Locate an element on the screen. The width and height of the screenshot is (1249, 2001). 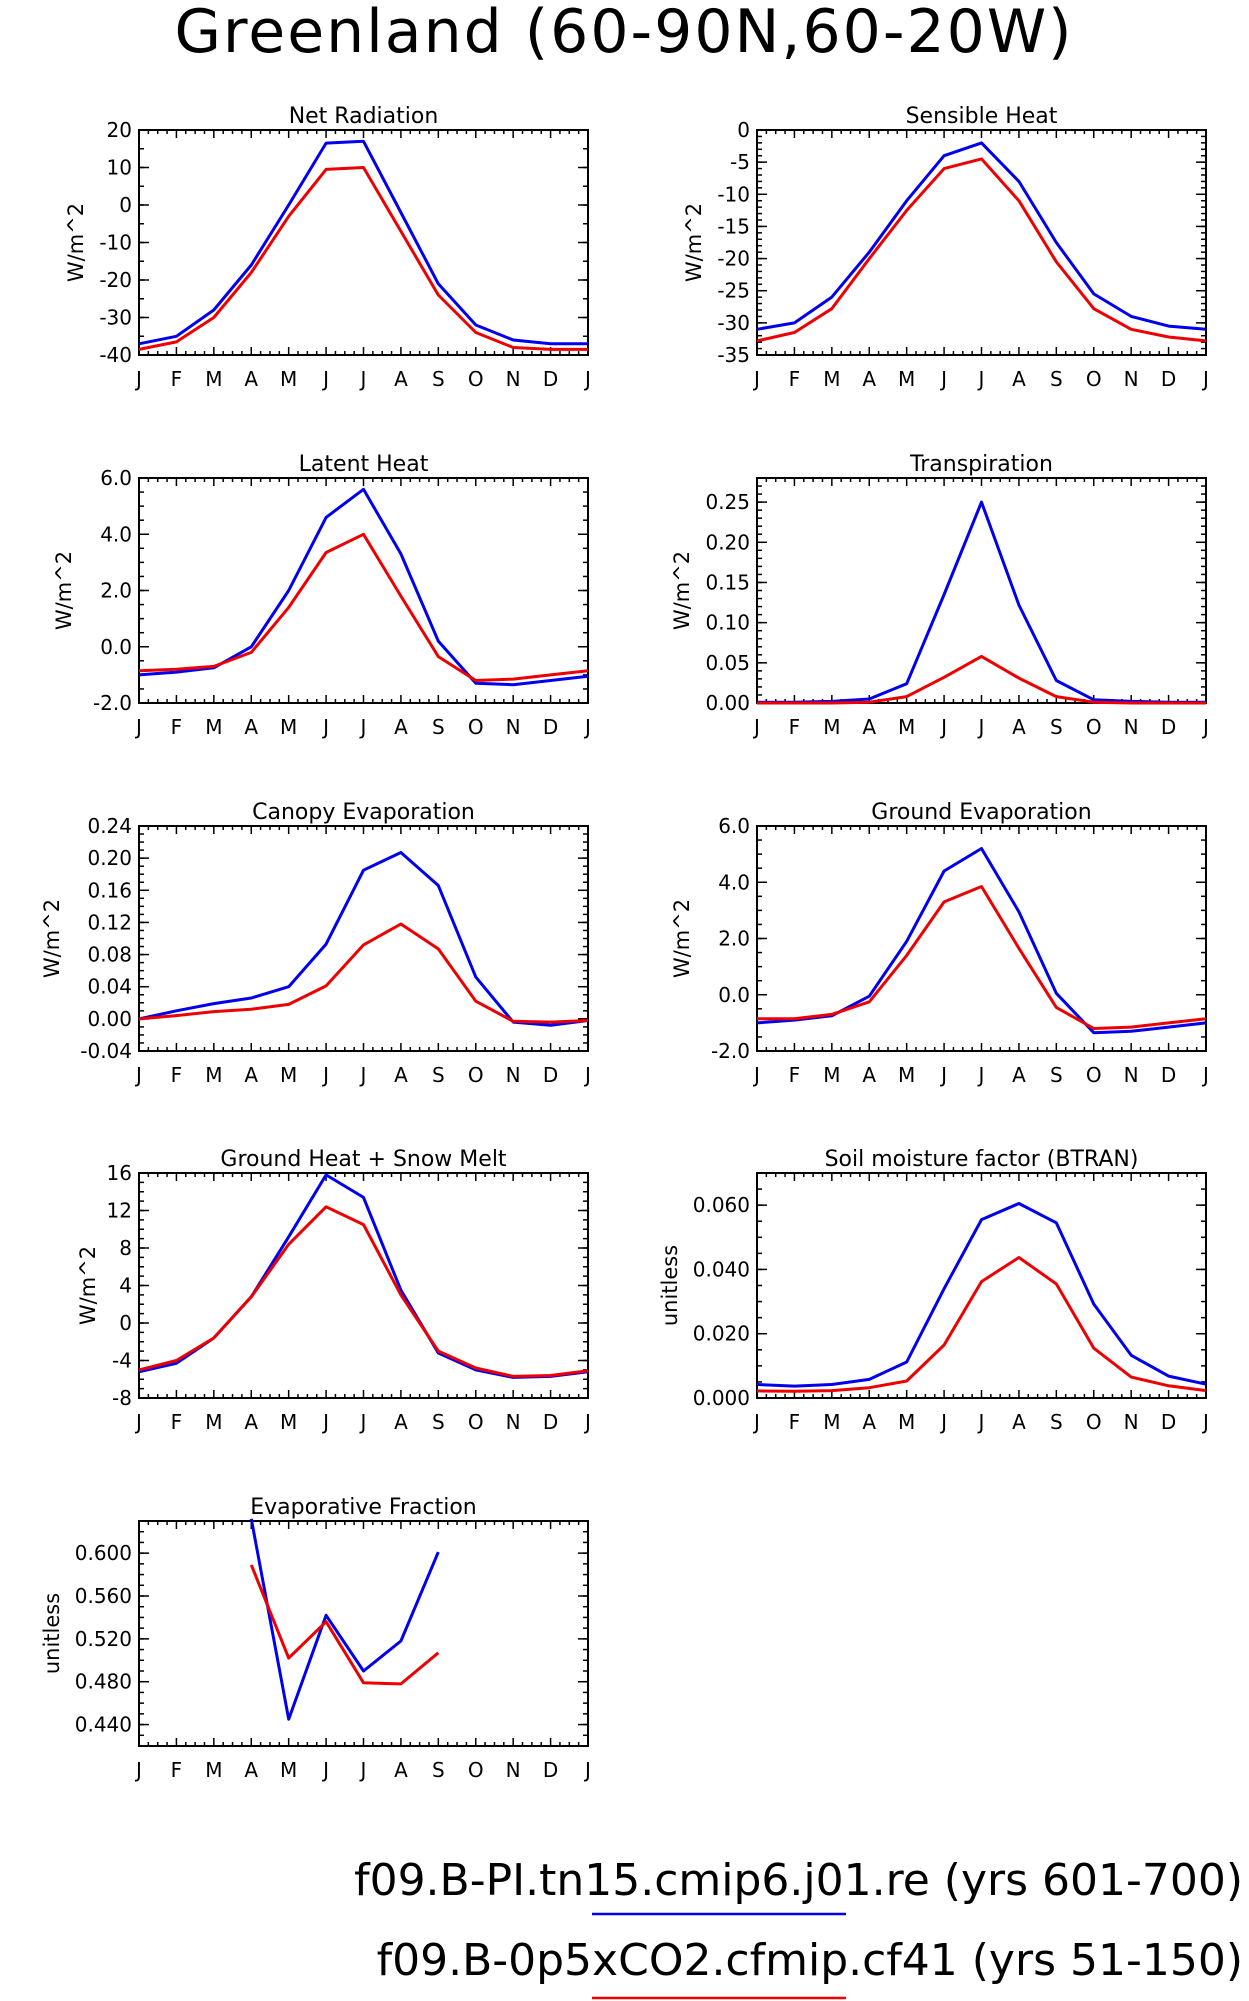
y-tick-label: -4 is located at coordinates (122, 1361).